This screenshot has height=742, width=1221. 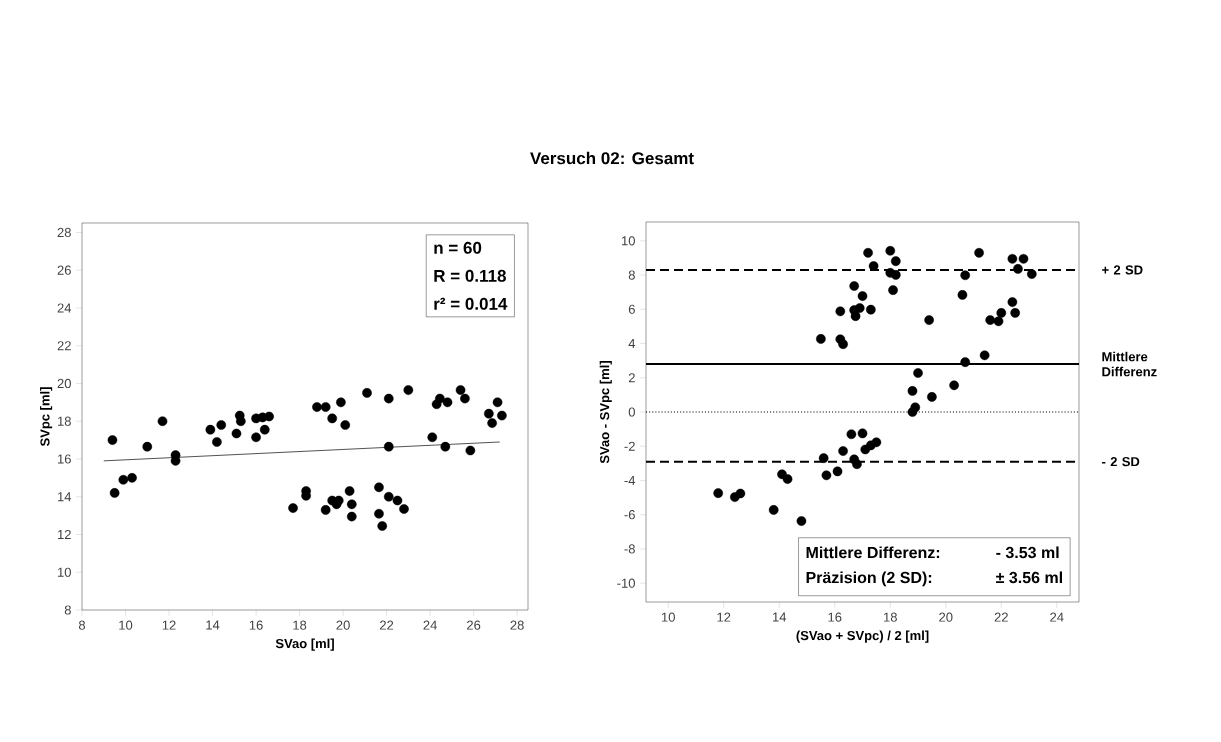 I want to click on y-tick-label: 22, so click(x=64, y=346).